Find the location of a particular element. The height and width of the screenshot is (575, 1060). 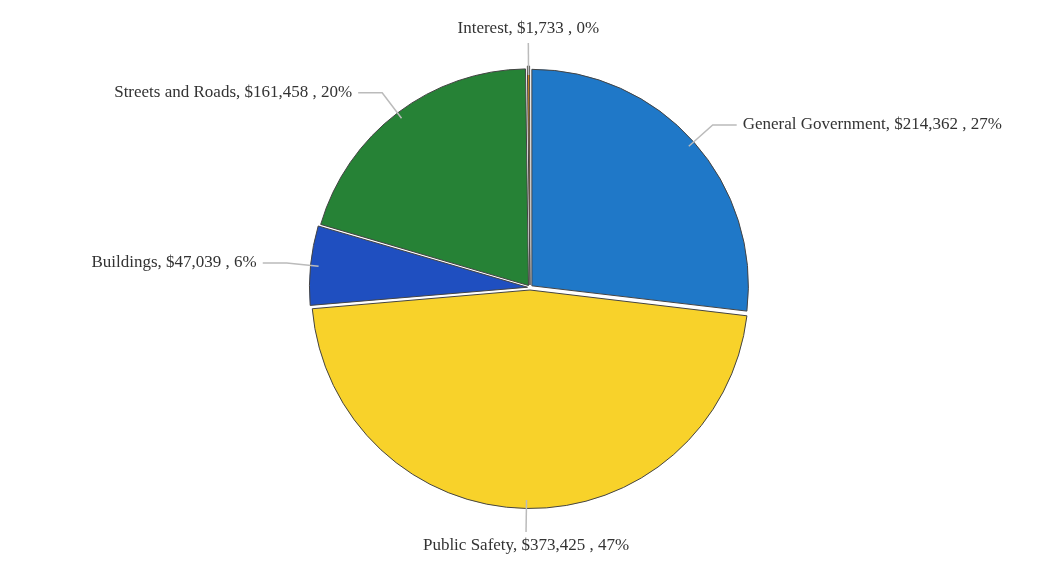

slice-label: Interest, $1,733 , 0% is located at coordinates (528, 28).